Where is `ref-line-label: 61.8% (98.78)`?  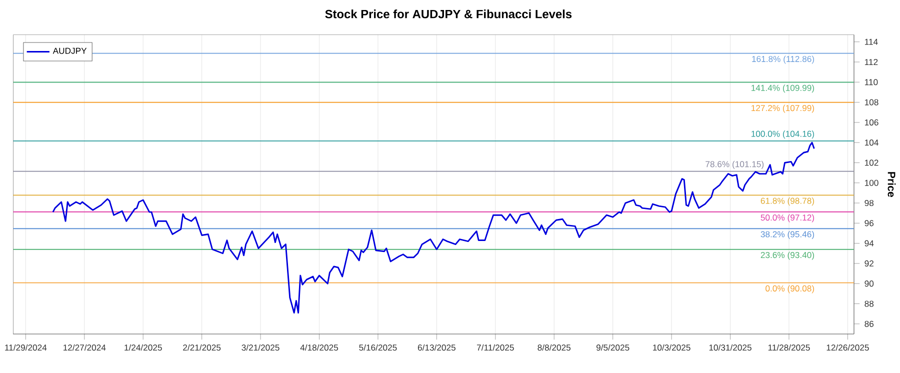
ref-line-label: 61.8% (98.78) is located at coordinates (787, 202).